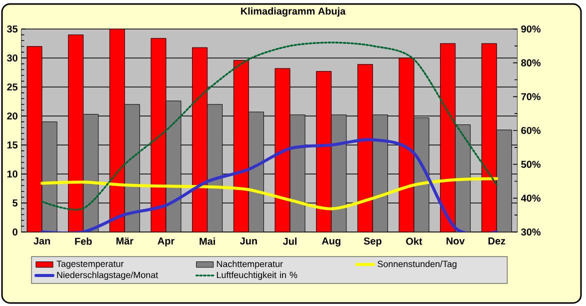  Describe the element at coordinates (531, 164) in the screenshot. I see `y2-tick-label: 50%` at that location.